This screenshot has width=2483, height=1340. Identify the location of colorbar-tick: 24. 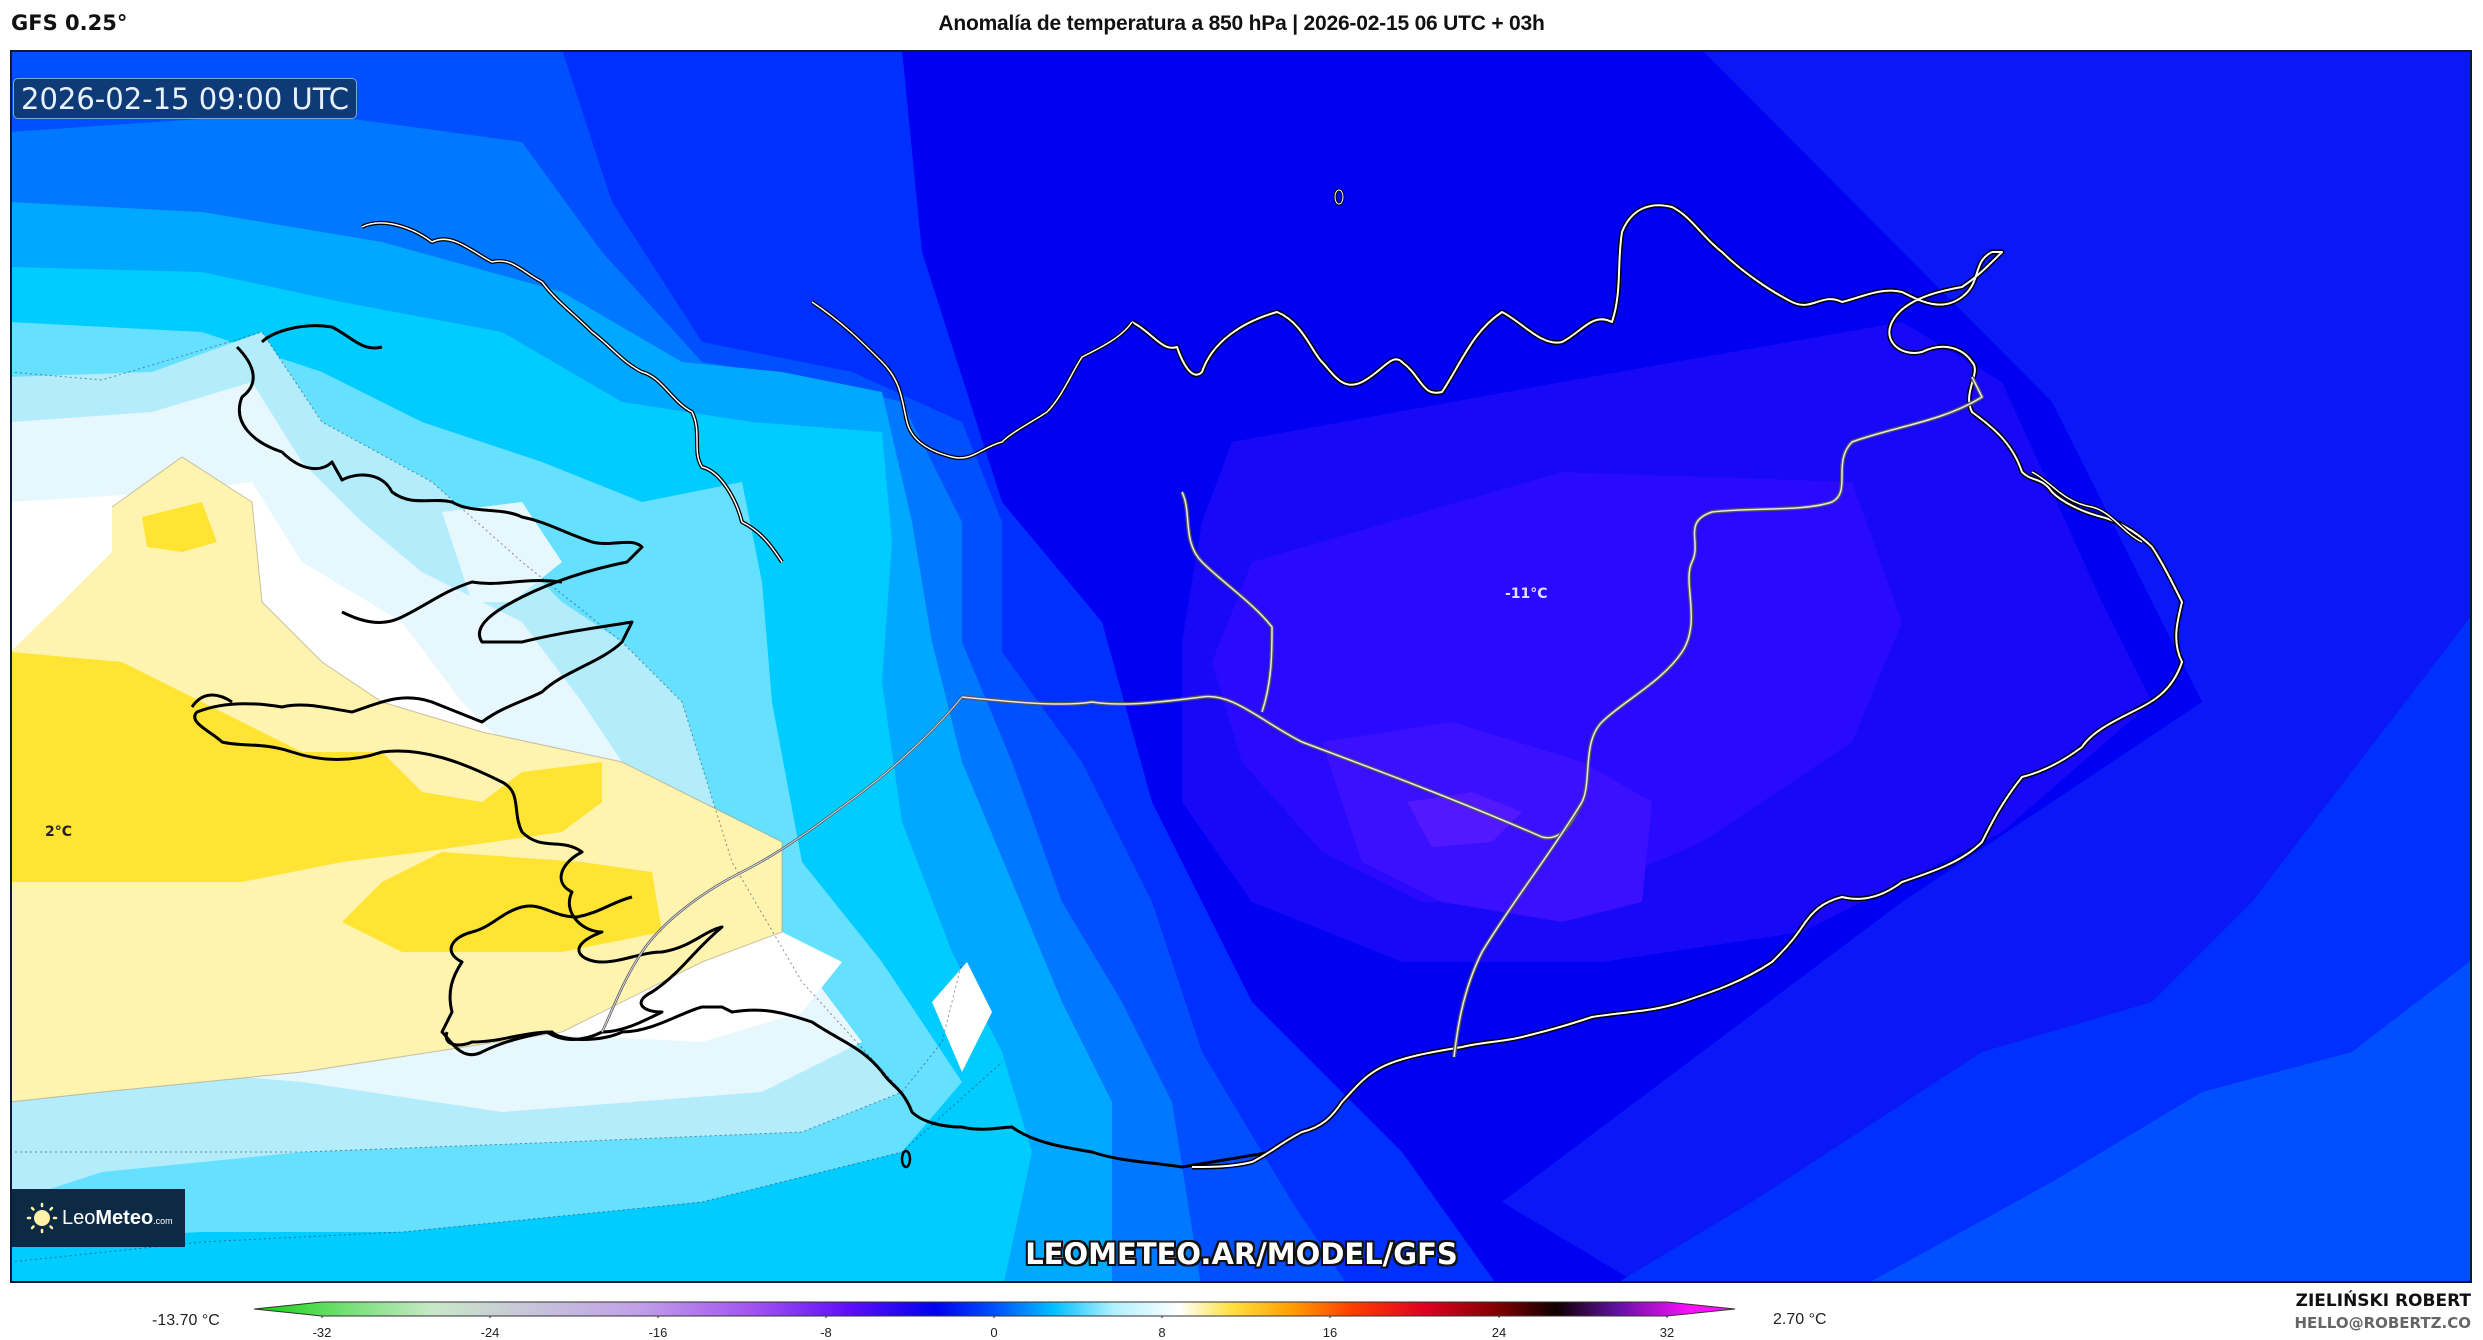
(1499, 1332).